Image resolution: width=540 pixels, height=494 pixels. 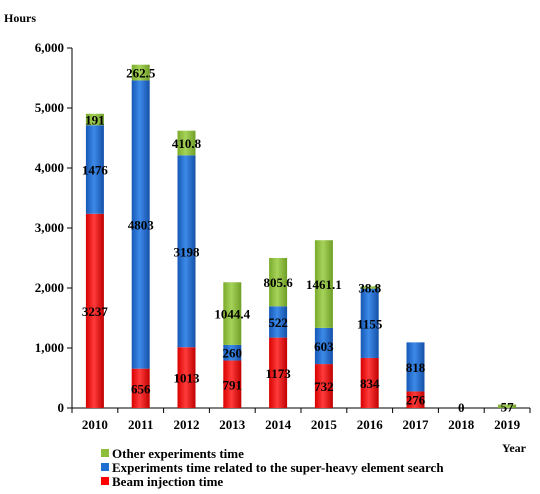 I want to click on data-label: 3198, so click(x=187, y=251).